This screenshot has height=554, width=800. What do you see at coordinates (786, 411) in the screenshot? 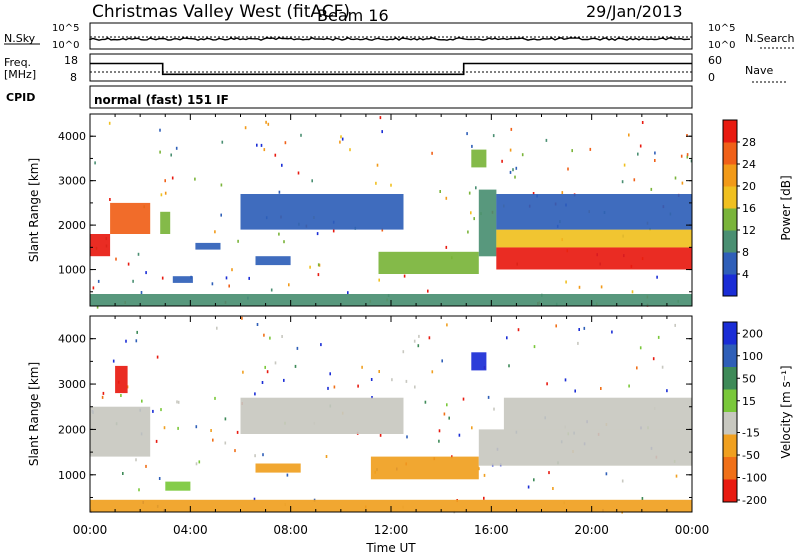
I see `colorbar-label: Velocity [m s⁻¹]` at bounding box center [786, 411].